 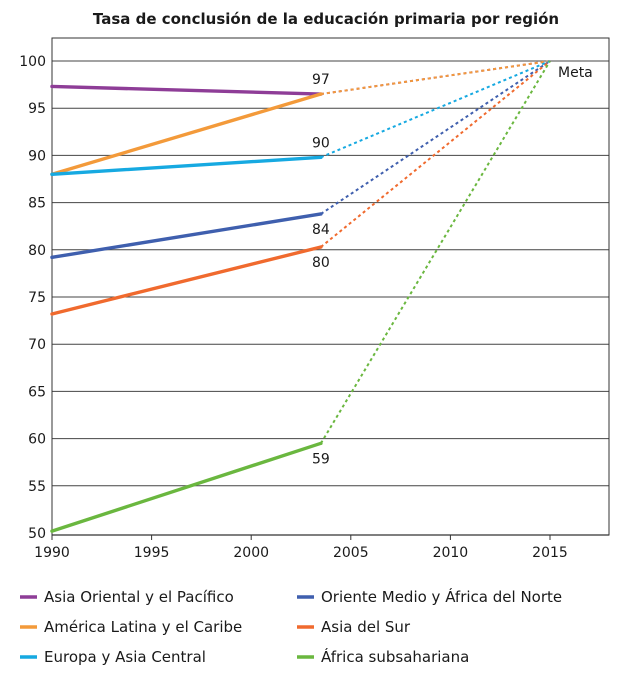 What do you see at coordinates (52, 553) in the screenshot?
I see `x-tick-label: 1990` at bounding box center [52, 553].